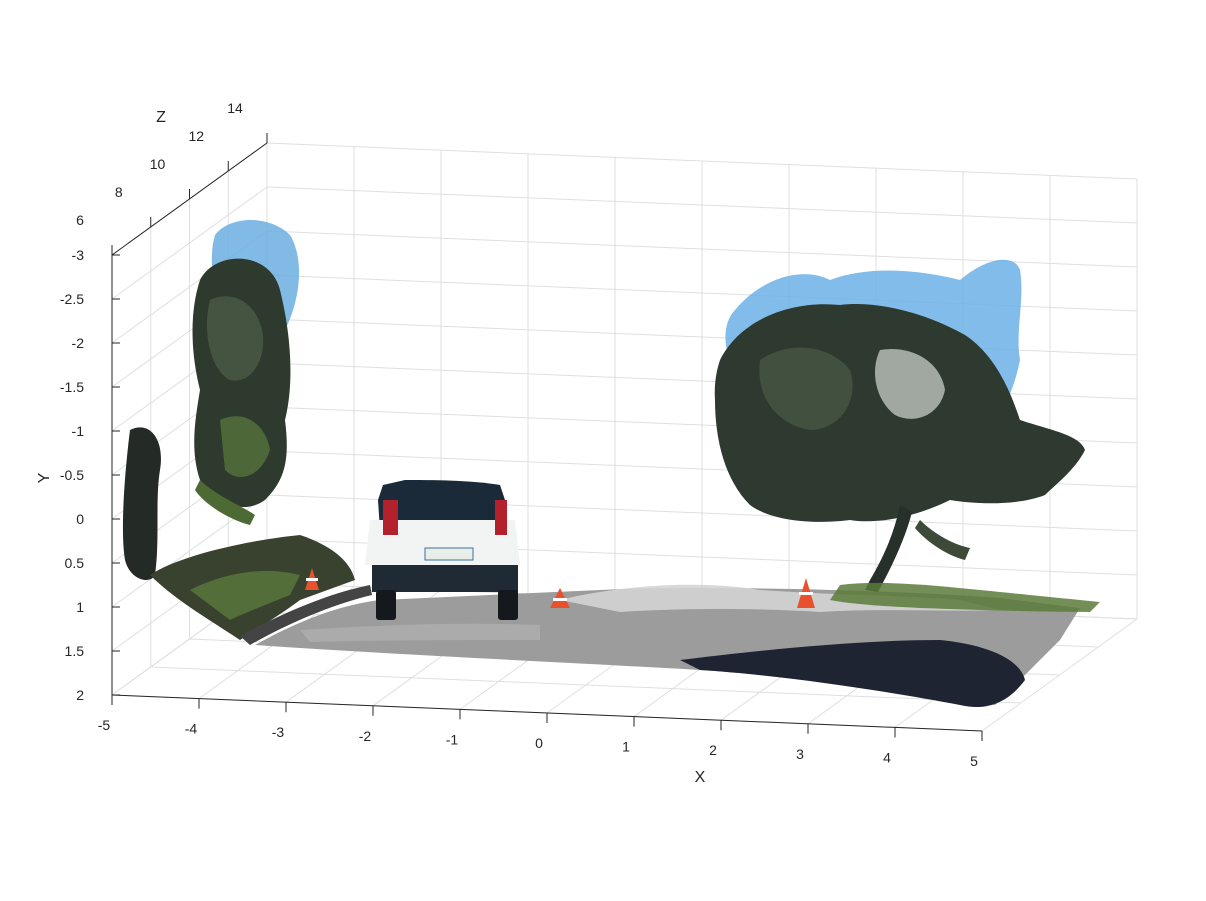 The height and width of the screenshot is (901, 1206). What do you see at coordinates (191, 729) in the screenshot?
I see `x-tick-label: -4` at bounding box center [191, 729].